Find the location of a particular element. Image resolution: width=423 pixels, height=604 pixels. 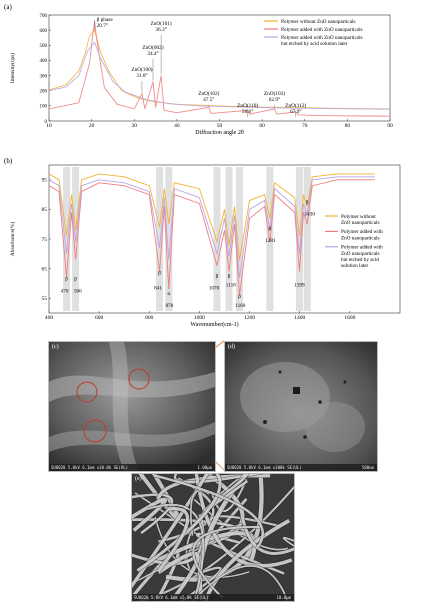

ftir-peak-label: 1160 is located at coordinates (240, 306).